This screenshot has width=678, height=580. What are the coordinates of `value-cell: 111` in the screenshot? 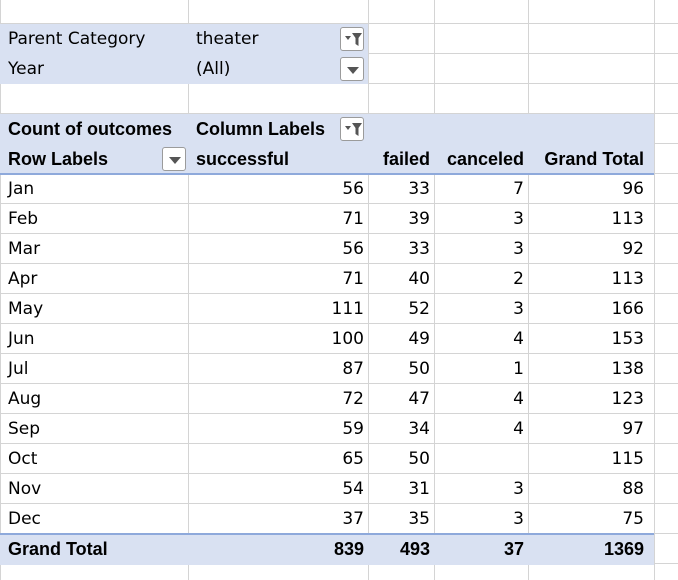 It's located at (347, 309).